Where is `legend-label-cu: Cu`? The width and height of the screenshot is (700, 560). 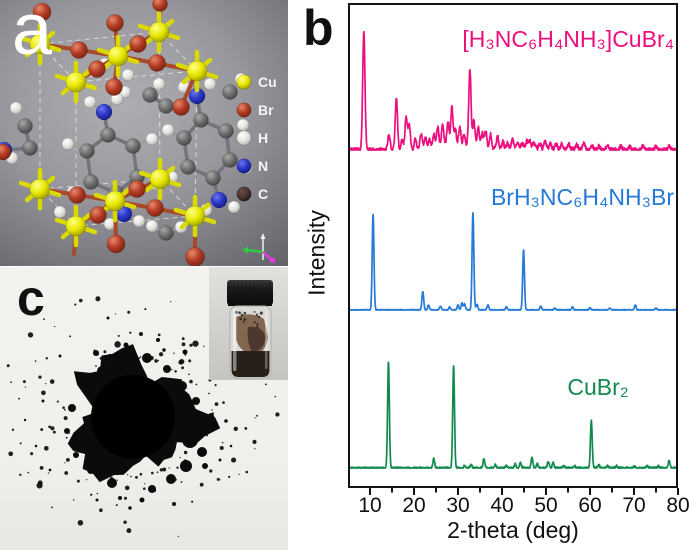
legend-label-cu: Cu is located at coordinates (267, 82).